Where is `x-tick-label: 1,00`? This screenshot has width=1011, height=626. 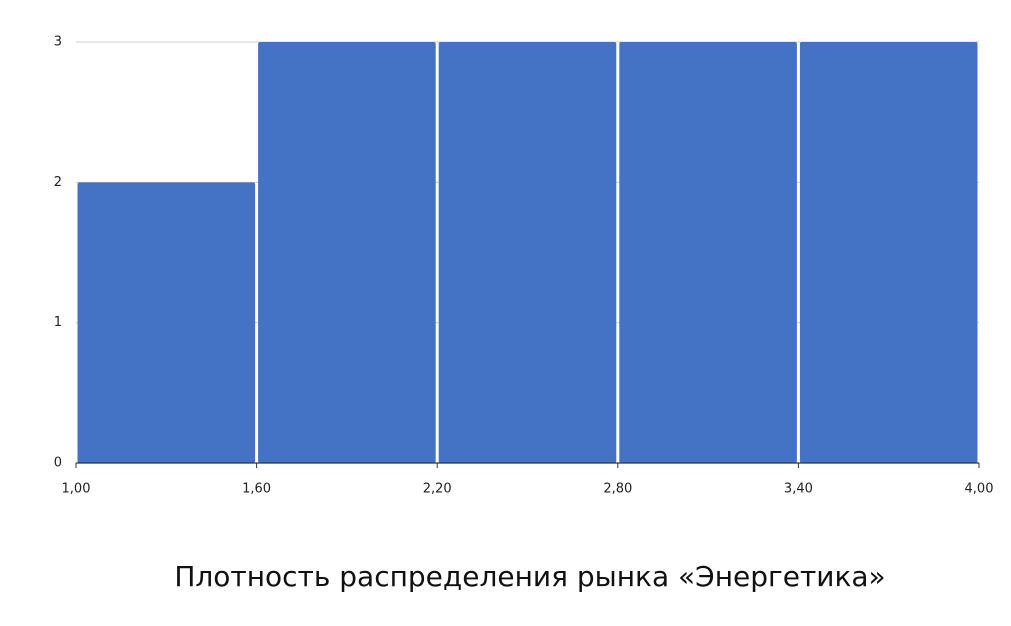
x-tick-label: 1,00 is located at coordinates (76, 489).